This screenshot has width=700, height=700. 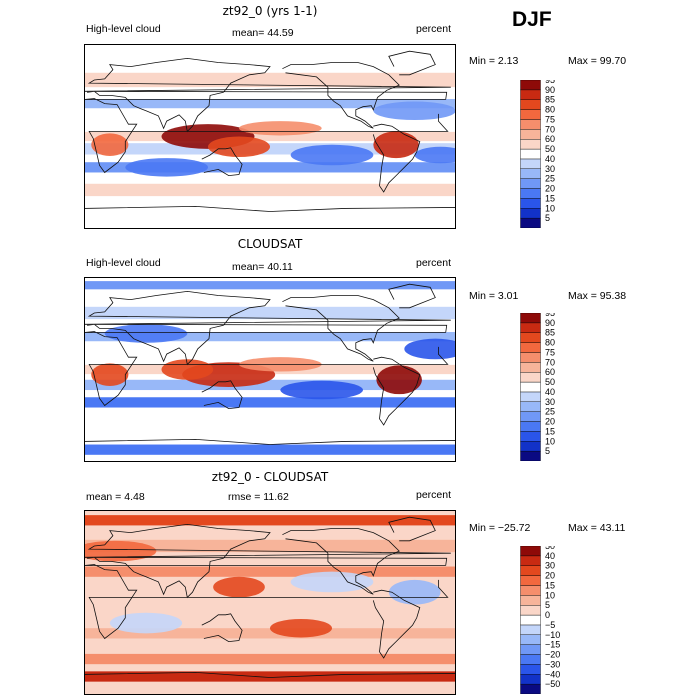 I want to click on colorbar-tick-2: 15, so click(x=550, y=431).